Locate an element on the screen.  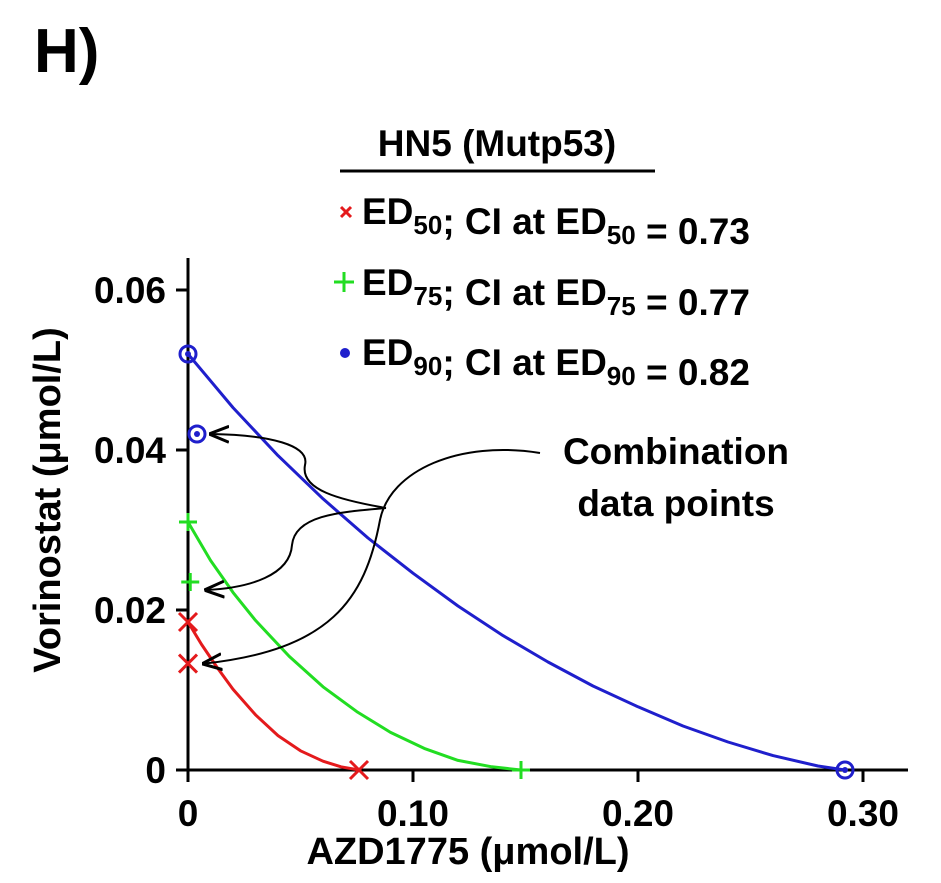
series-ed75-combination-point is located at coordinates (190, 582).